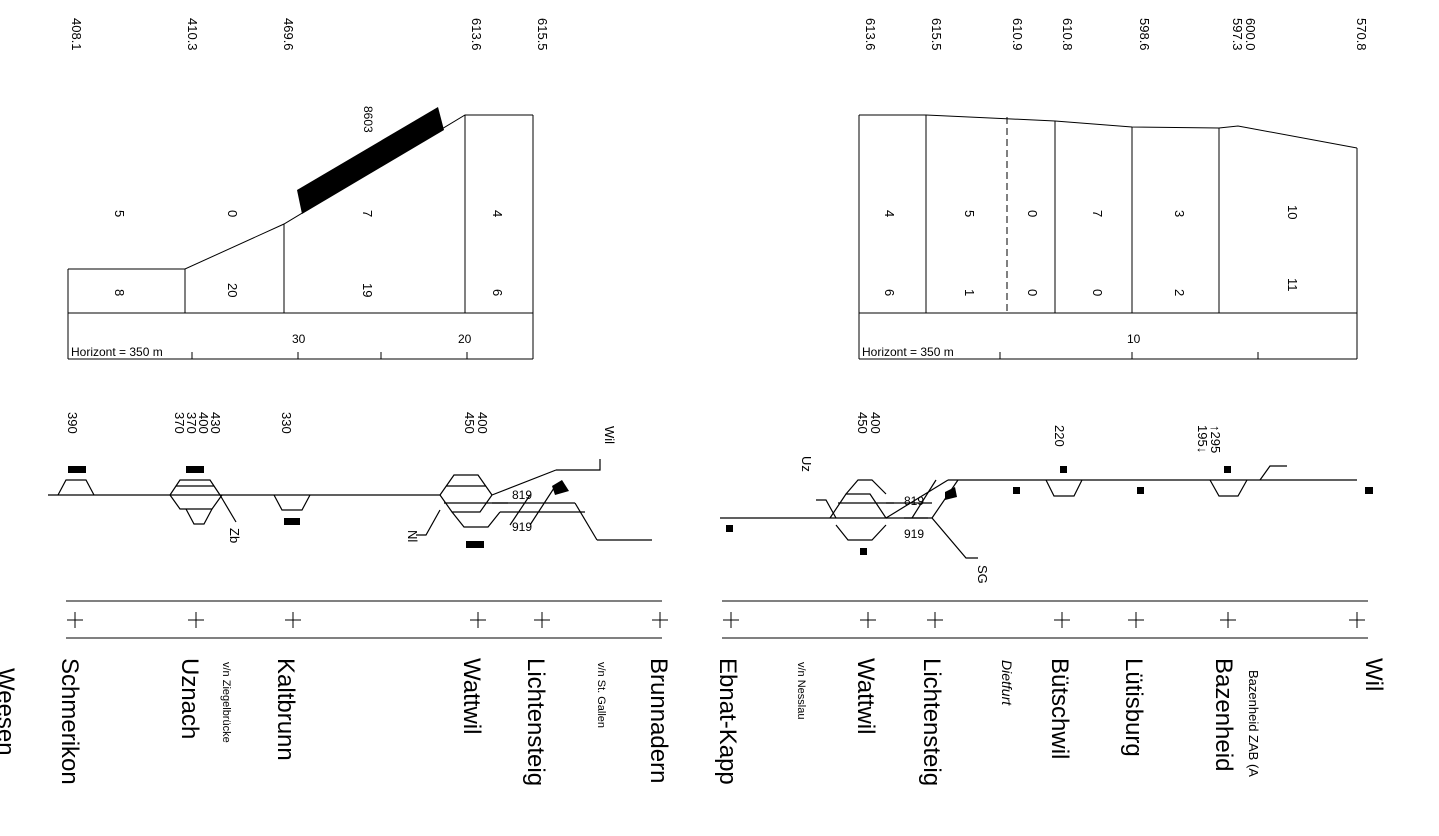 Image resolution: width=1439 pixels, height=836 pixels. I want to click on km-label: 10, so click(1134, 339).